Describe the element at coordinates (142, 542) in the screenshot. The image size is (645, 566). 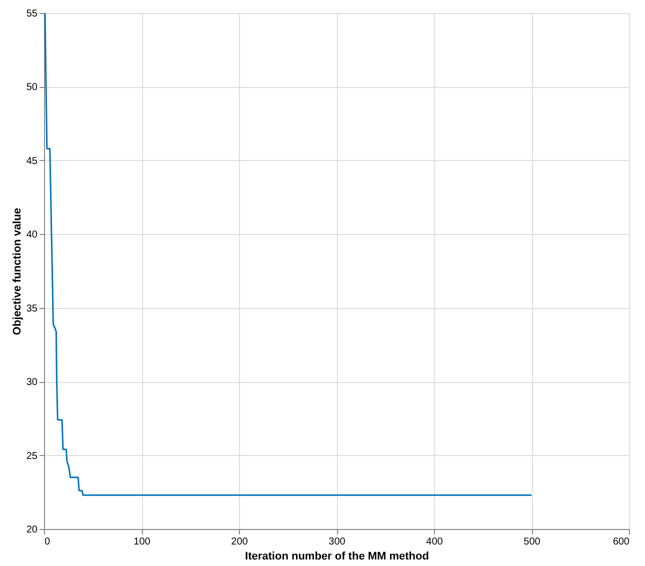
I see `x-tick-label: 100` at that location.